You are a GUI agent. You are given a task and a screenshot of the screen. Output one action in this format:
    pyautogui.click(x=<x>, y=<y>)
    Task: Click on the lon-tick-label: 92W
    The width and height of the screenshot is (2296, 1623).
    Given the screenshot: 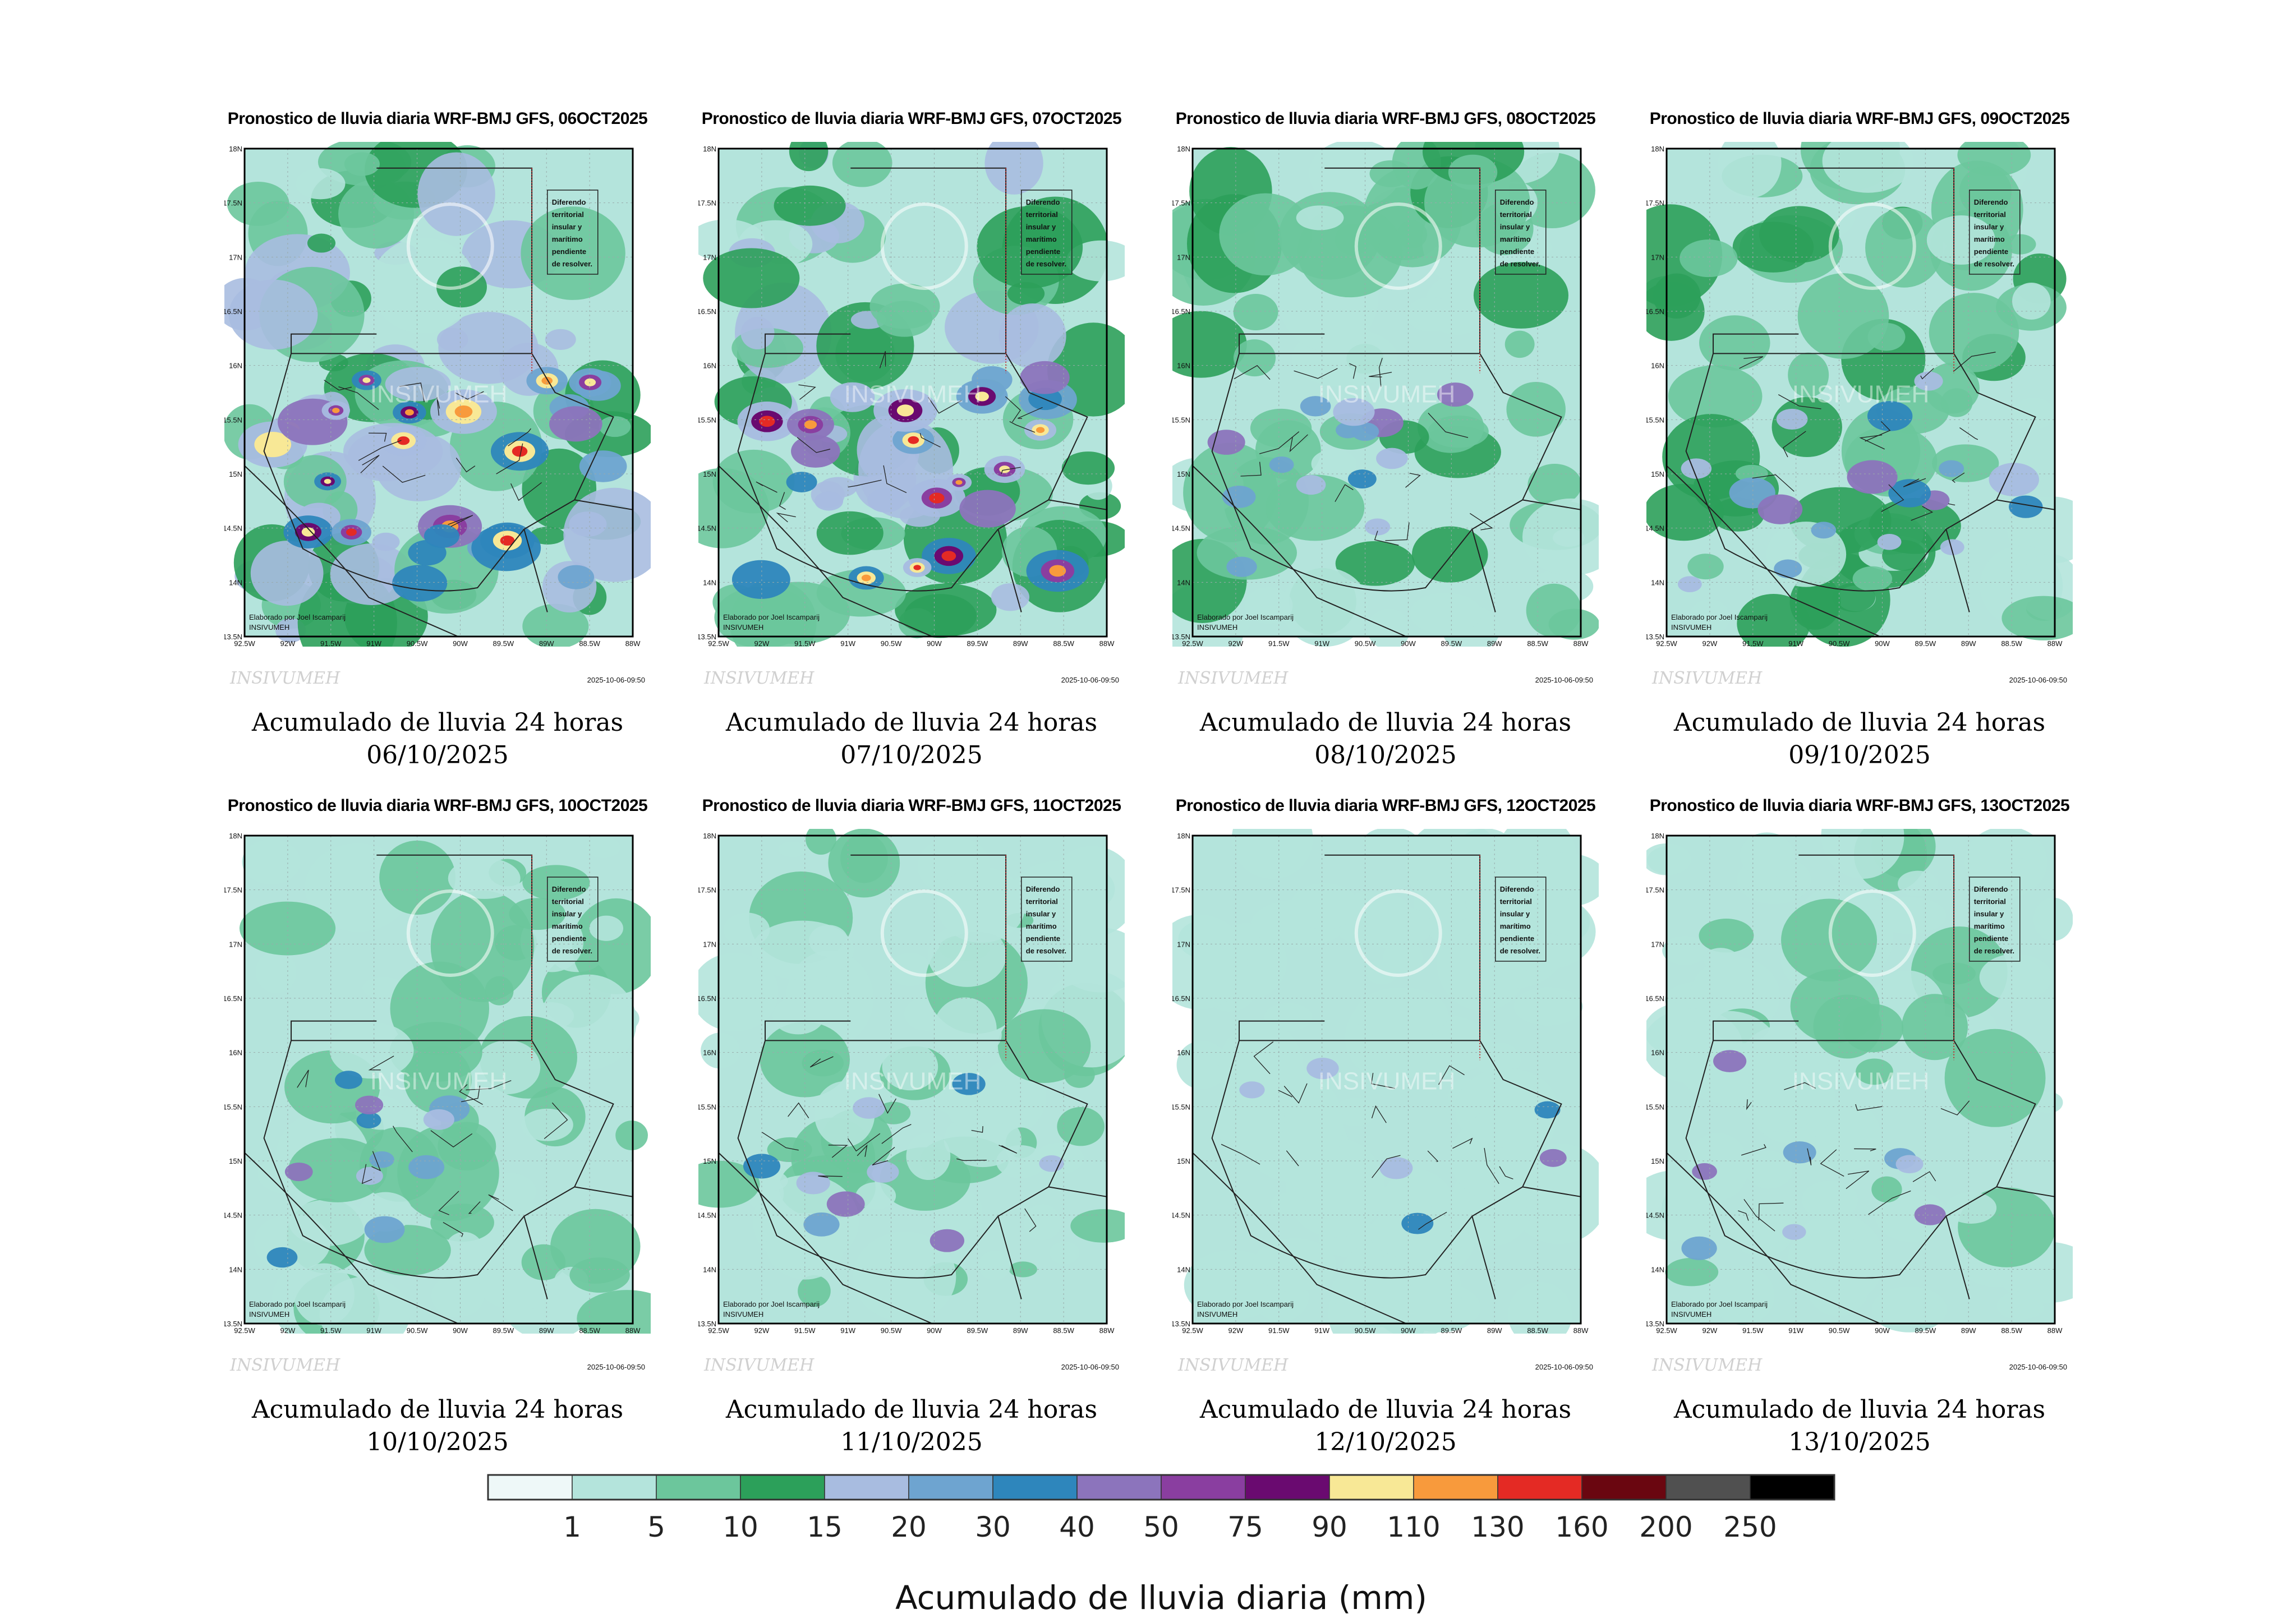 What is the action you would take?
    pyautogui.click(x=288, y=1330)
    